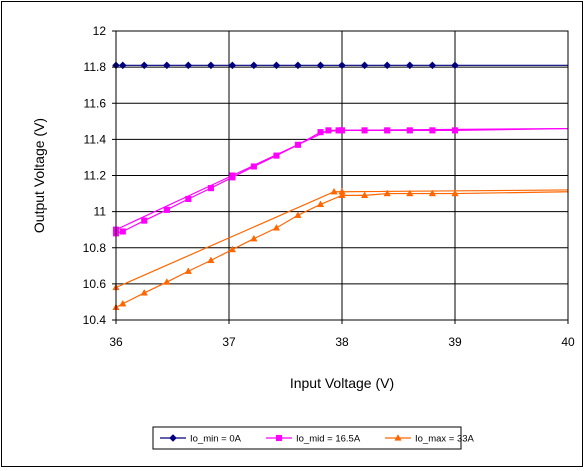  I want to click on y-tick-label: 11.2, so click(95, 176).